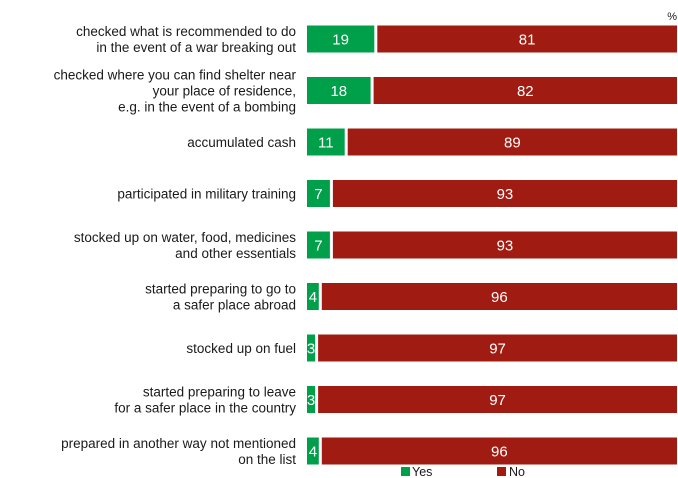 Image resolution: width=678 pixels, height=478 pixels. Describe the element at coordinates (186, 31) in the screenshot. I see `category-label-0-line-0: checked what is recommended to do` at that location.